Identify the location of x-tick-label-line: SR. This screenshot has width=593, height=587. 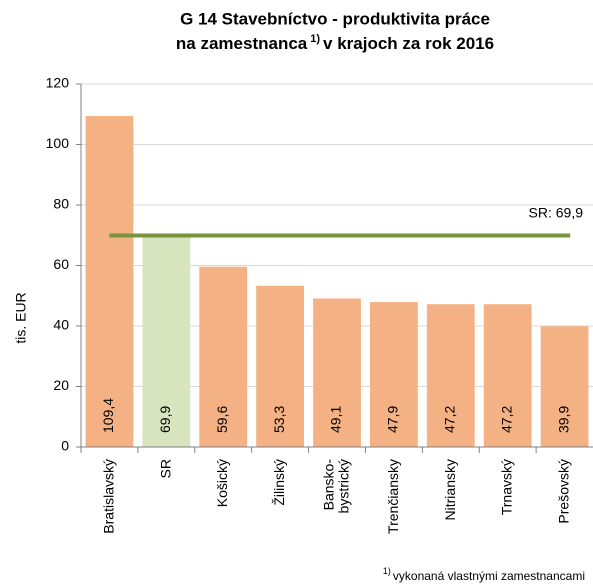
(165, 468).